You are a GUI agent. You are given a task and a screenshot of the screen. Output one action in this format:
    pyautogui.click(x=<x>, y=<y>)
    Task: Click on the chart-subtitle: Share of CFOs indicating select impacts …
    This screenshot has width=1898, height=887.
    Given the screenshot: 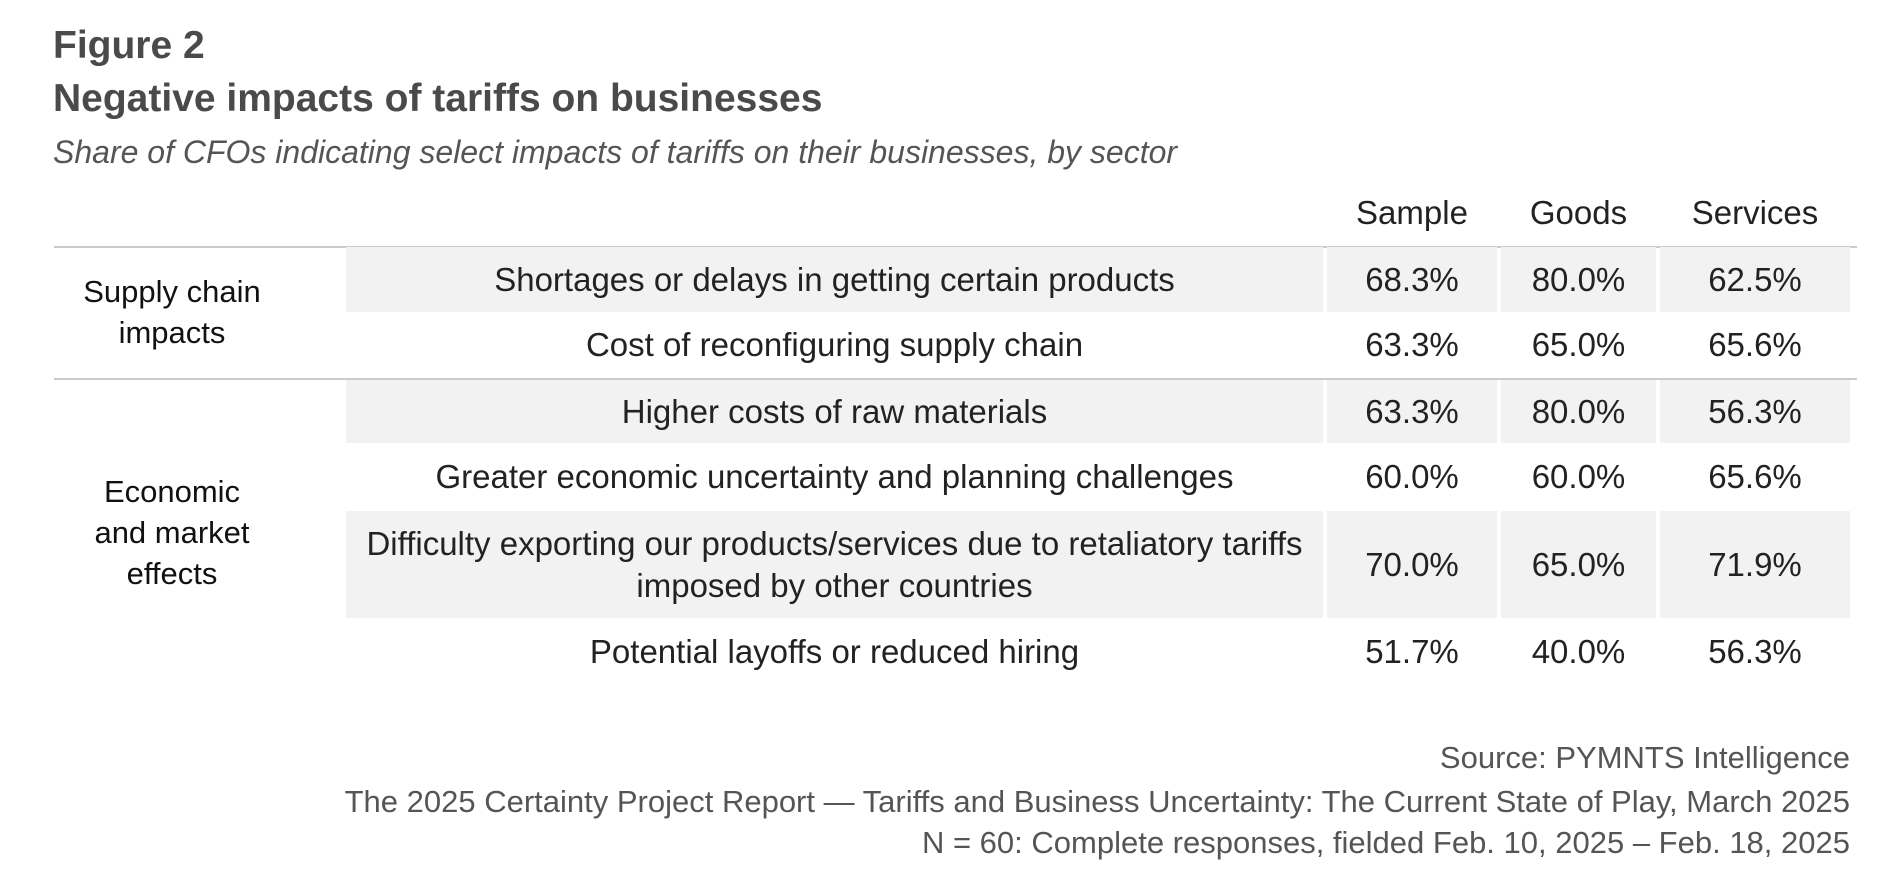 What is the action you would take?
    pyautogui.click(x=615, y=152)
    